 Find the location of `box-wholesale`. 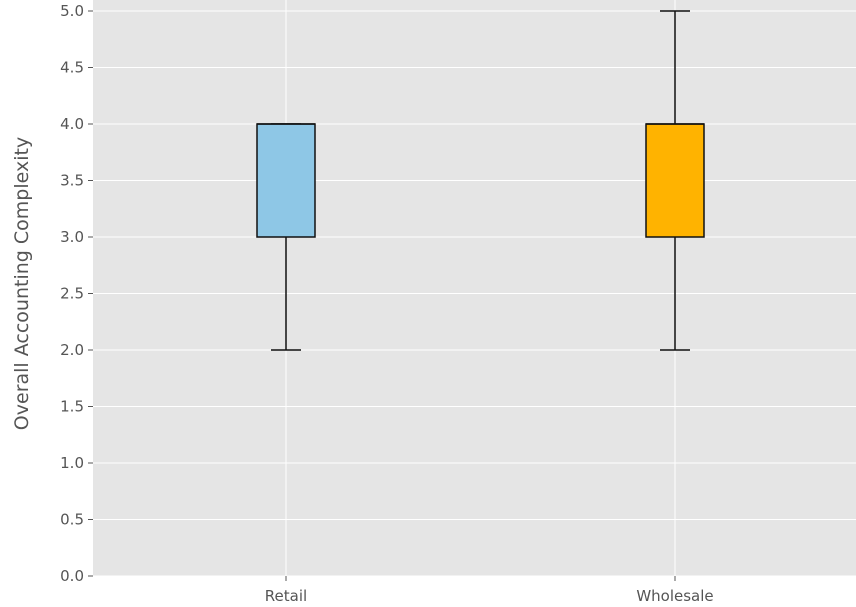

box-wholesale is located at coordinates (675, 180).